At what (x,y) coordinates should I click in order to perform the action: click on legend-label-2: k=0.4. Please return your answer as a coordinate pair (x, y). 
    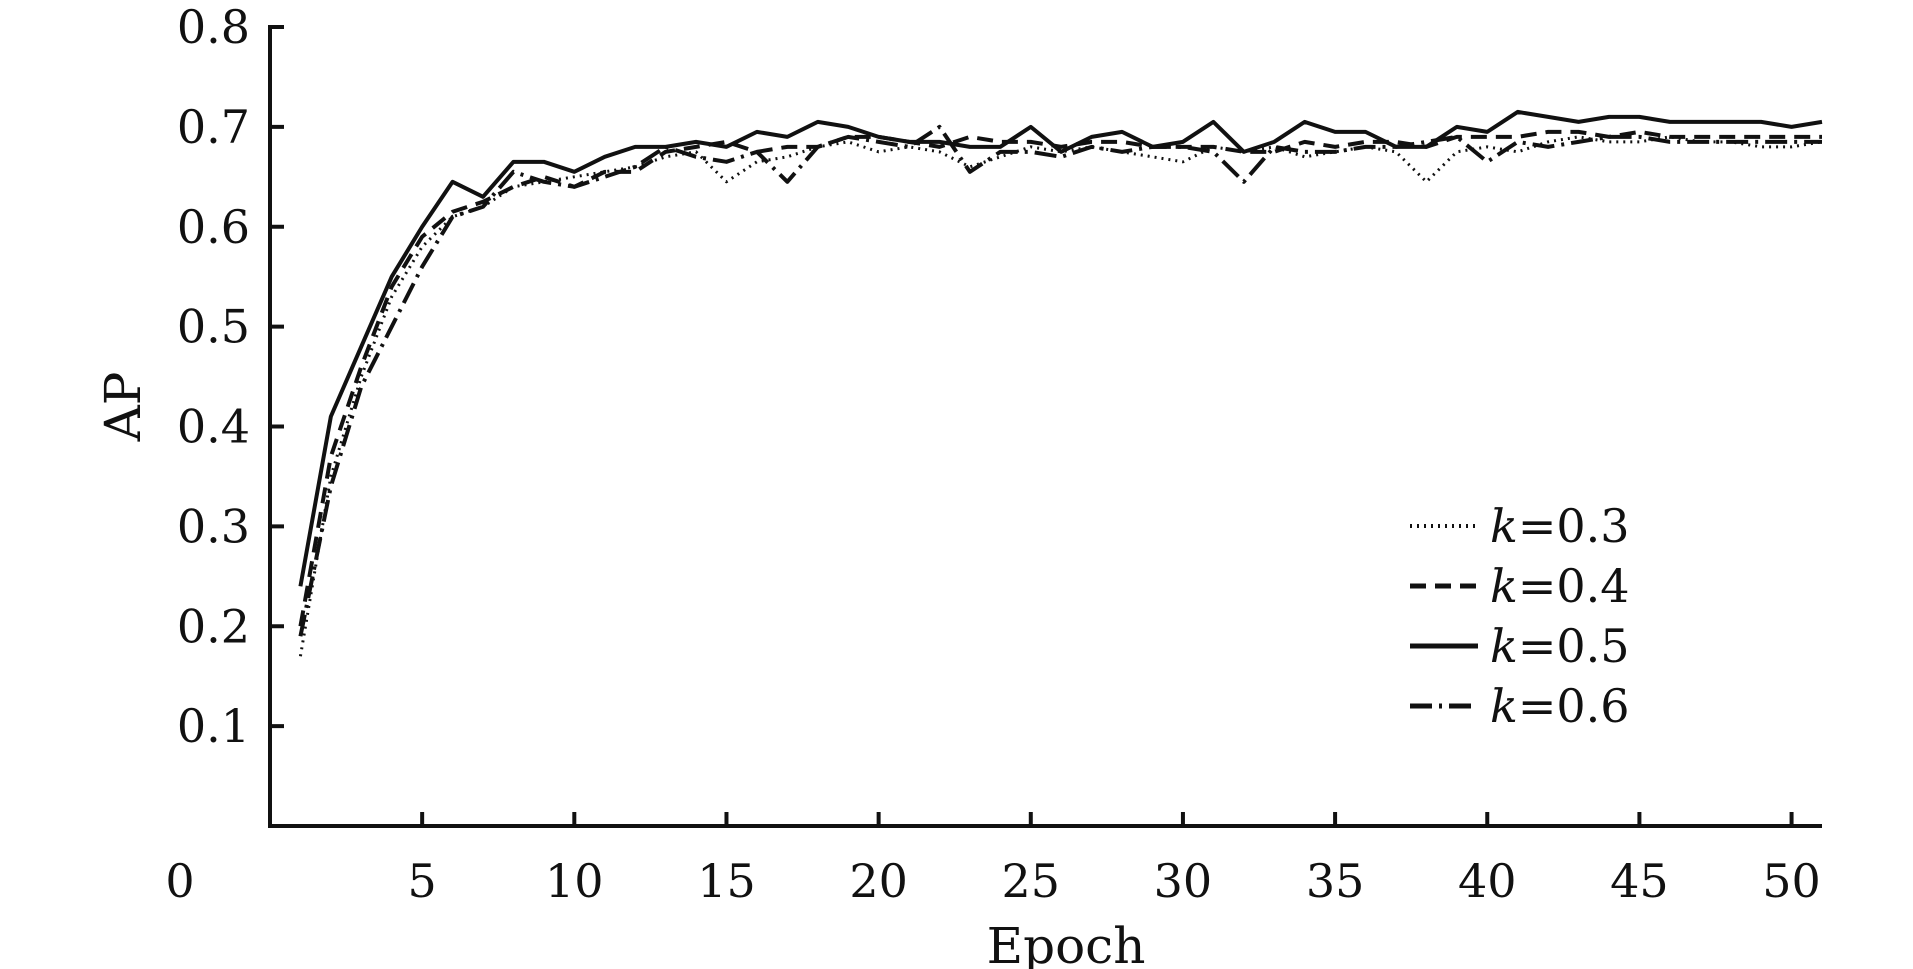
    Looking at the image, I should click on (1560, 586).